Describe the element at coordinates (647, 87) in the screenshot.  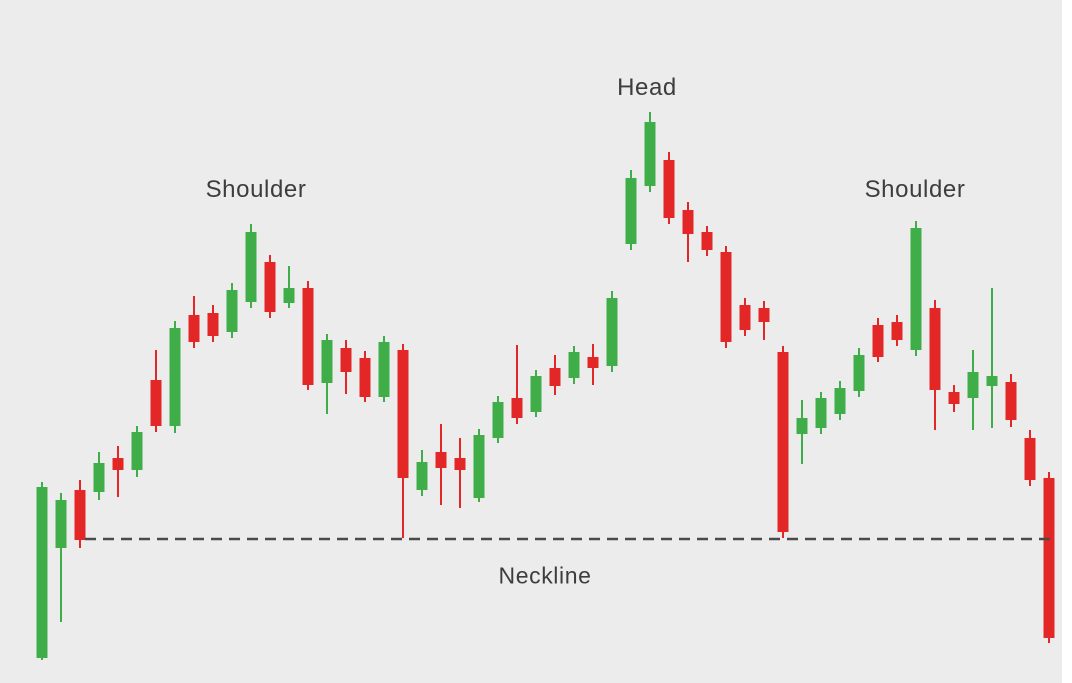
I see `head-label: Head` at that location.